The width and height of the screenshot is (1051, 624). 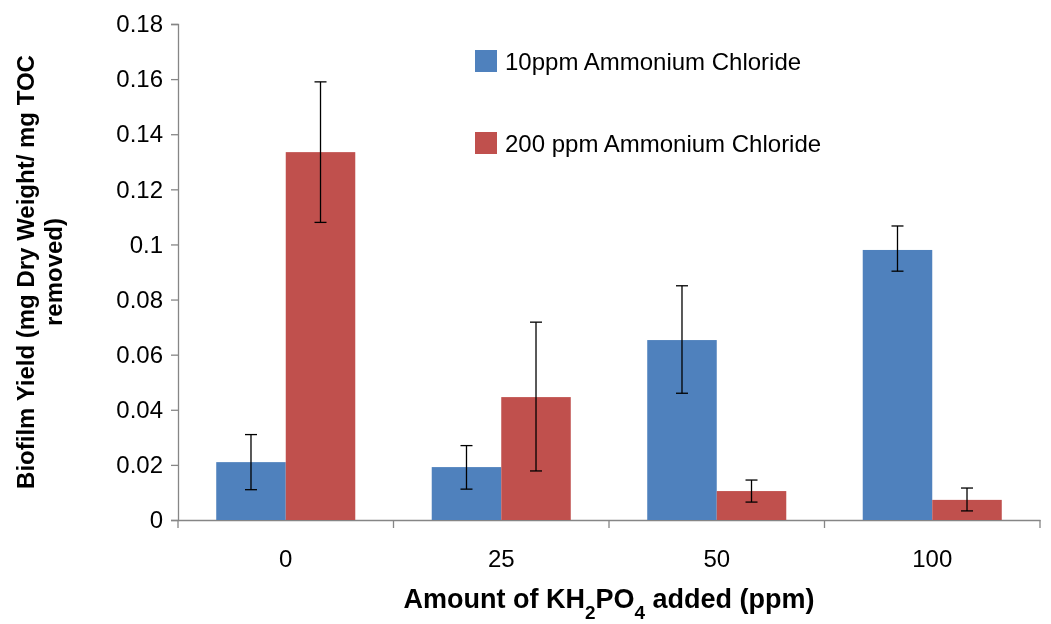 What do you see at coordinates (139, 465) in the screenshot?
I see `y-tick-label: 0.02` at bounding box center [139, 465].